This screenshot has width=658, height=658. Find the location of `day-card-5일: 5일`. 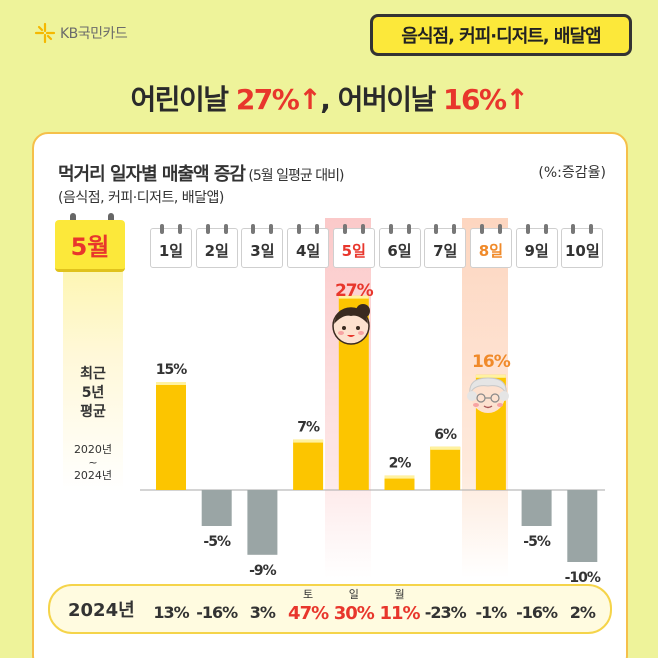

day-card-5일: 5일 is located at coordinates (353, 246).